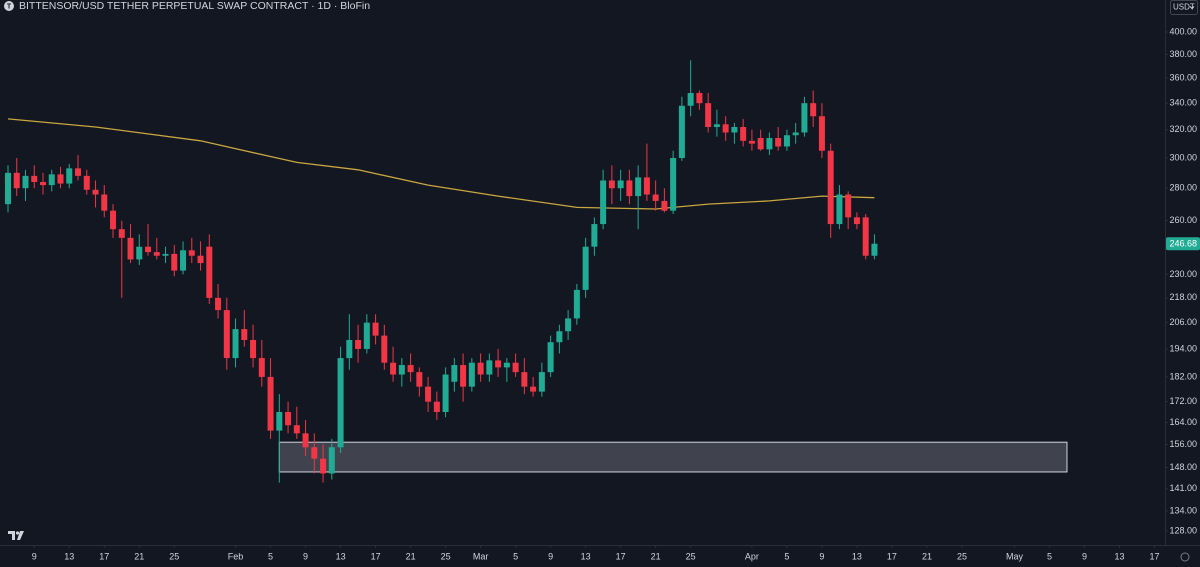  Describe the element at coordinates (1015, 556) in the screenshot. I see `x-tick-label: May` at that location.